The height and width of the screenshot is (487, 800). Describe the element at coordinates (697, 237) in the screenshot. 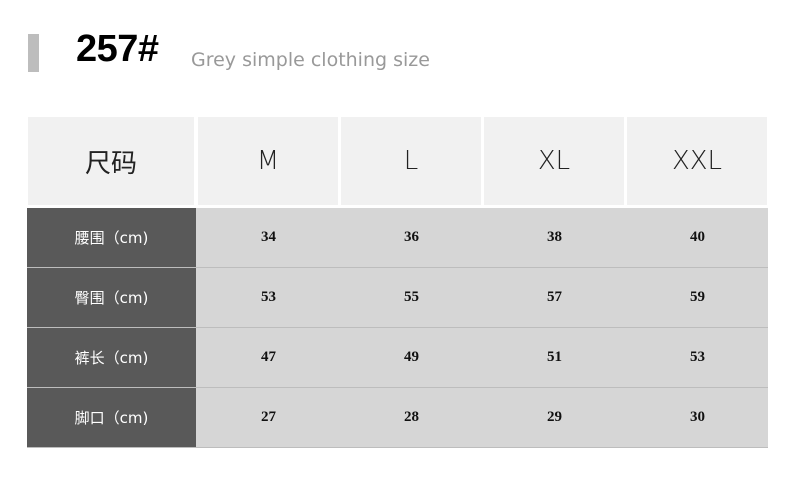

I see `table-cell: 40` at that location.